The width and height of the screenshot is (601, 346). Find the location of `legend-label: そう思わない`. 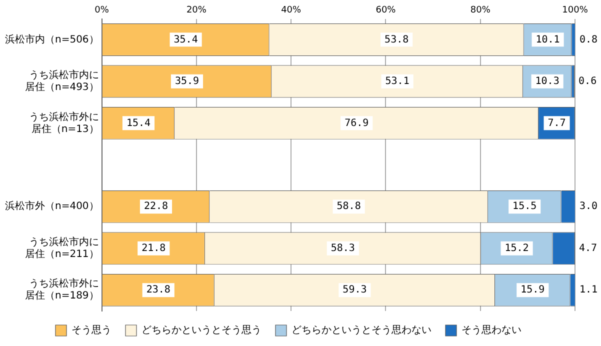

legend-label: そう思わない is located at coordinates (492, 330).